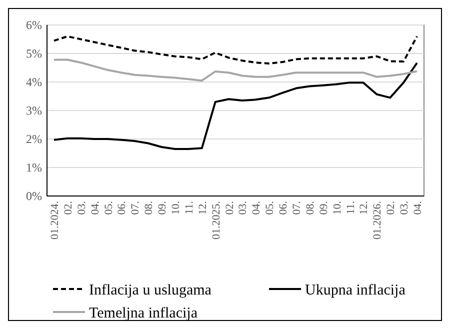 Image resolution: width=450 pixels, height=329 pixels. I want to click on y-tick-label: 1%, so click(34, 167).